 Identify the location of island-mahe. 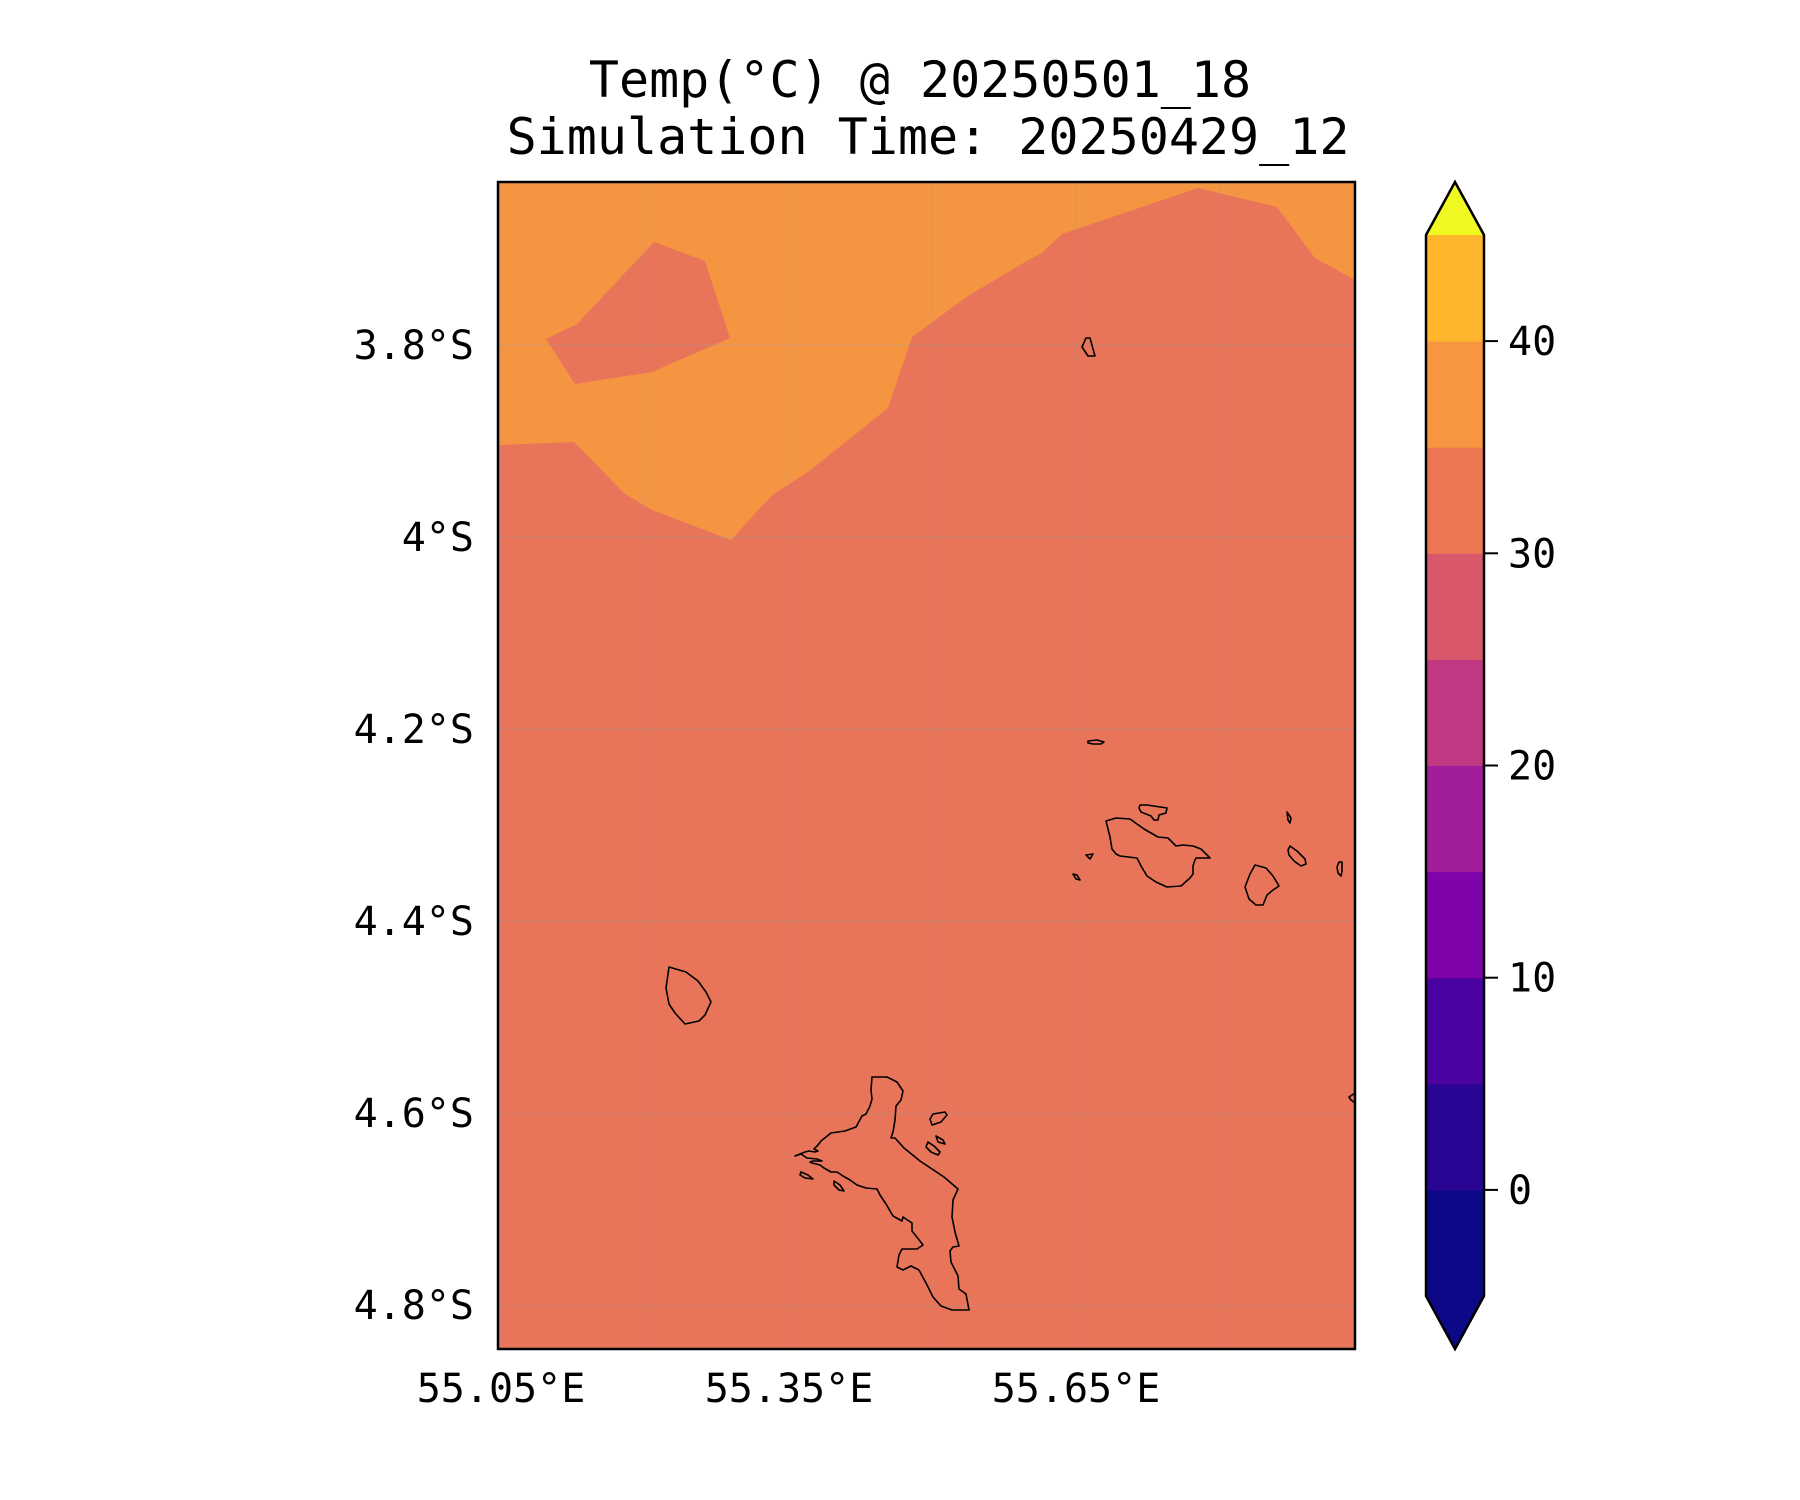
(882, 1193).